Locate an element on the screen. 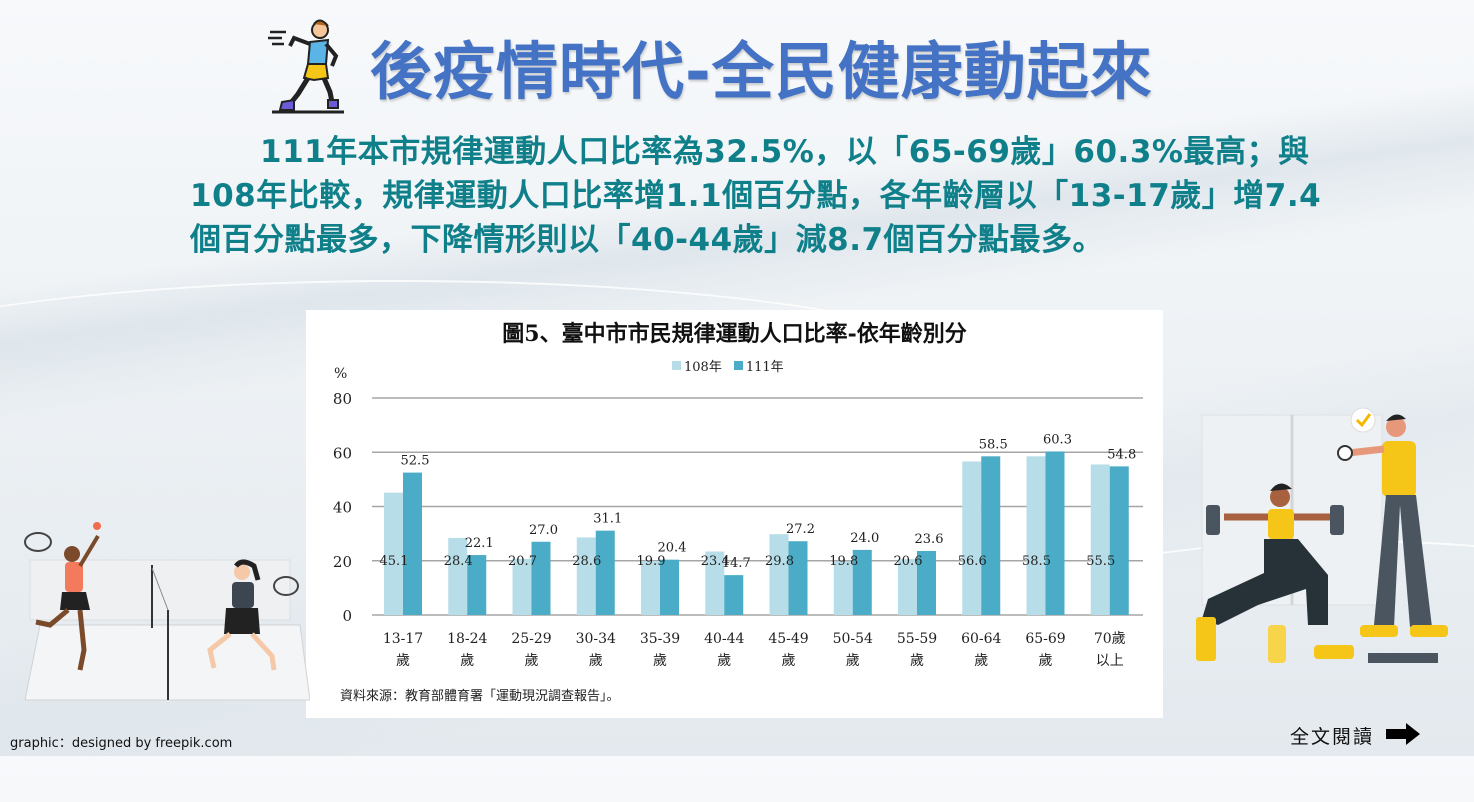 Image resolution: width=1474 pixels, height=802 pixels. value-label-111: 52.5 is located at coordinates (415, 461).